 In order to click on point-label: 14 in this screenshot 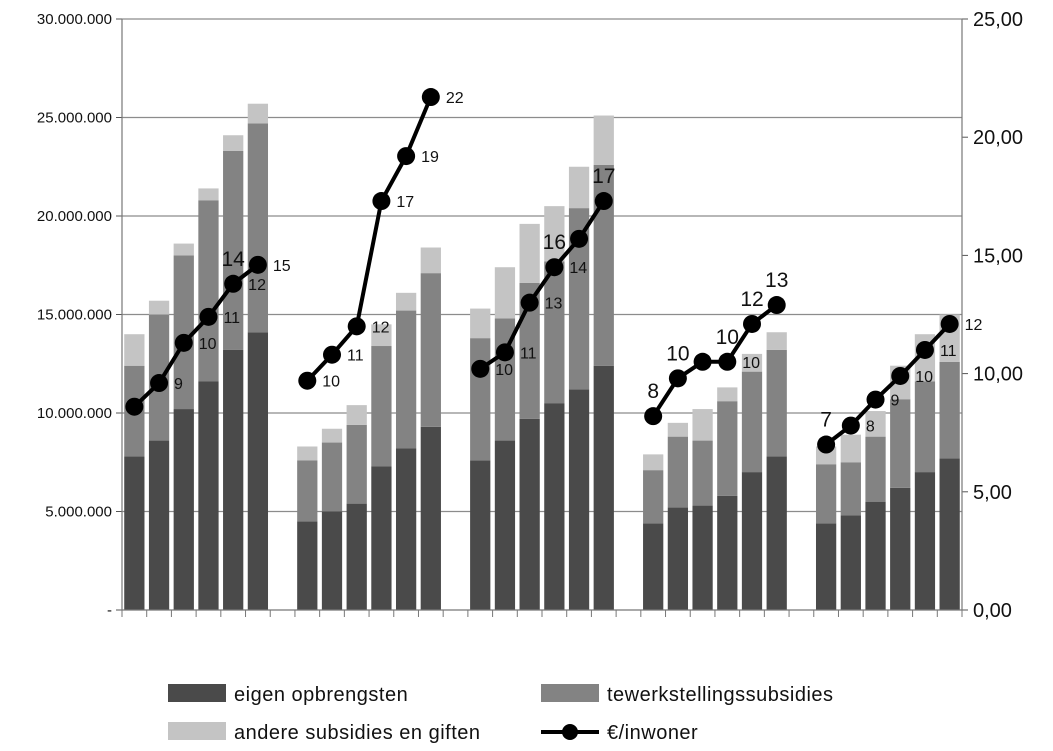, I will do `click(578, 268)`.